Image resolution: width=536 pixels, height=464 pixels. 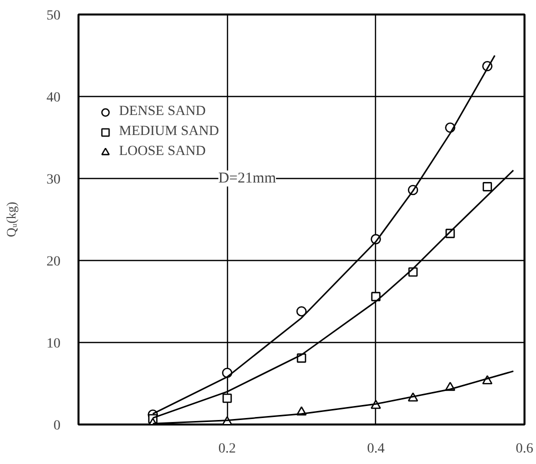 What do you see at coordinates (227, 449) in the screenshot?
I see `x-tick-label: 0.2` at bounding box center [227, 449].